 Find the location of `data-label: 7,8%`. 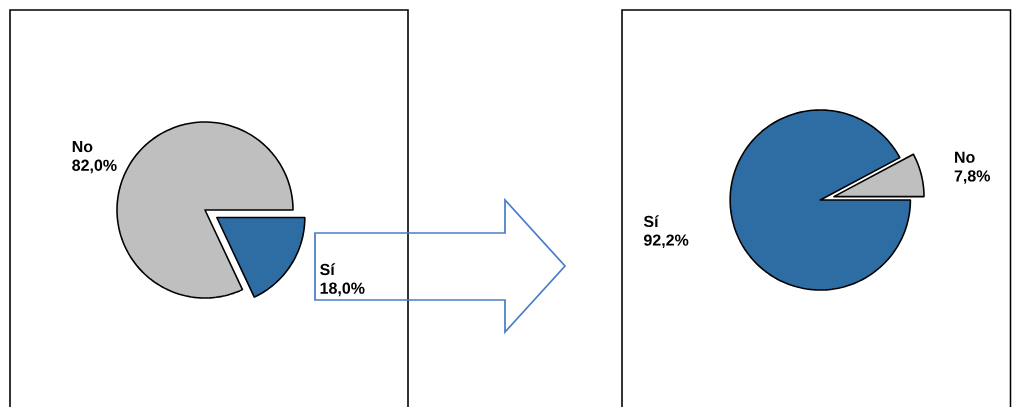

data-label: 7,8% is located at coordinates (972, 177).